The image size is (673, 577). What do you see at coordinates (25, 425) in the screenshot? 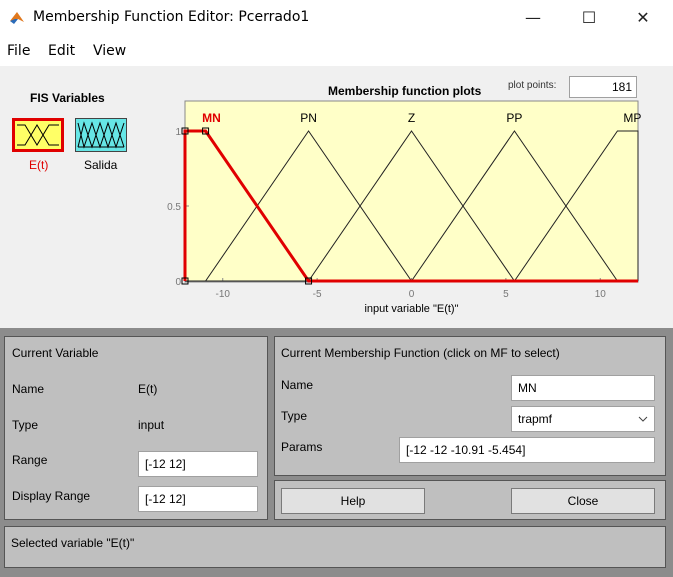
I see `variable-type-label: Type` at bounding box center [25, 425].